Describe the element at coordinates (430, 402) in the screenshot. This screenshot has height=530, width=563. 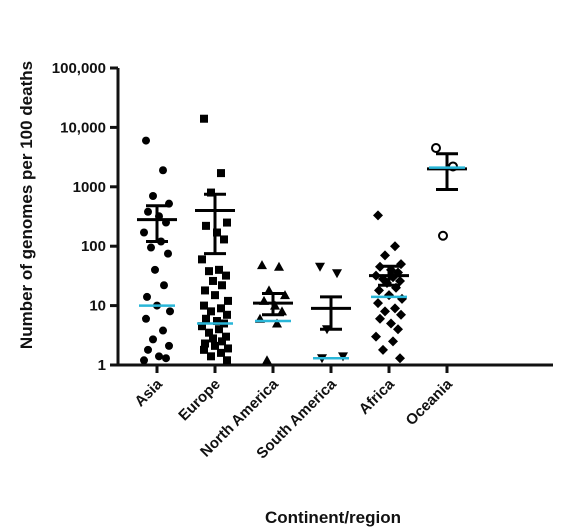
I see `x-category-label: Oceania` at that location.